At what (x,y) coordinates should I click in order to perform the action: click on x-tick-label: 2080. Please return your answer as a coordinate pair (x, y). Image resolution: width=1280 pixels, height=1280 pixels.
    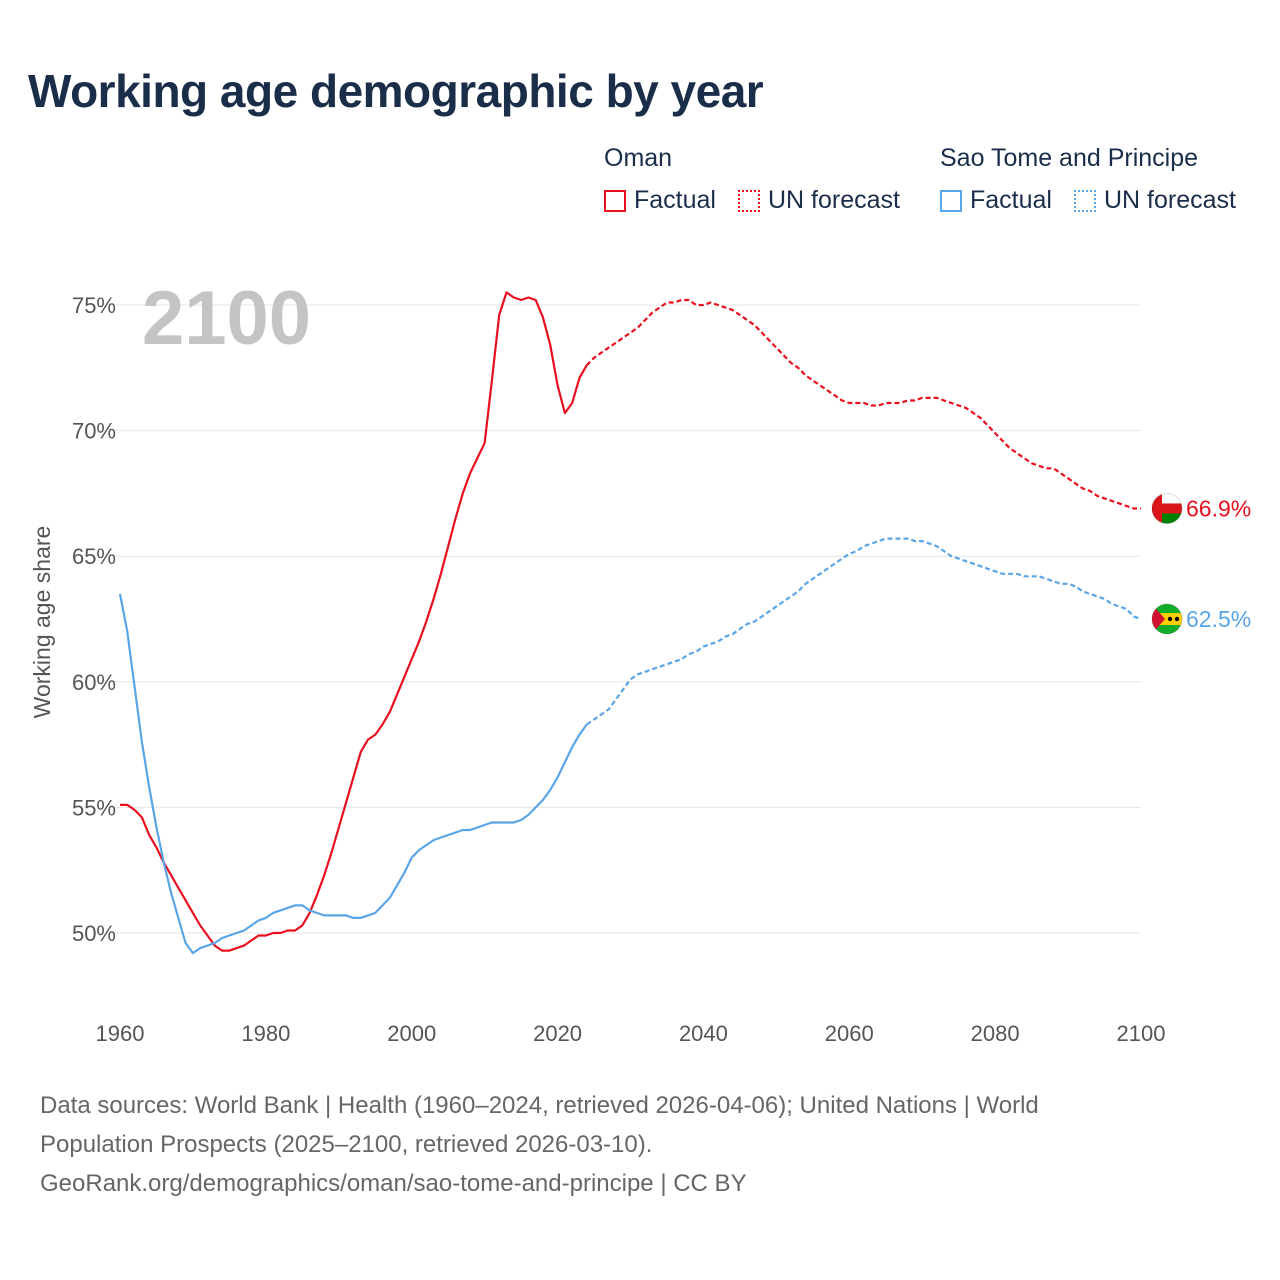
    Looking at the image, I should click on (995, 1033).